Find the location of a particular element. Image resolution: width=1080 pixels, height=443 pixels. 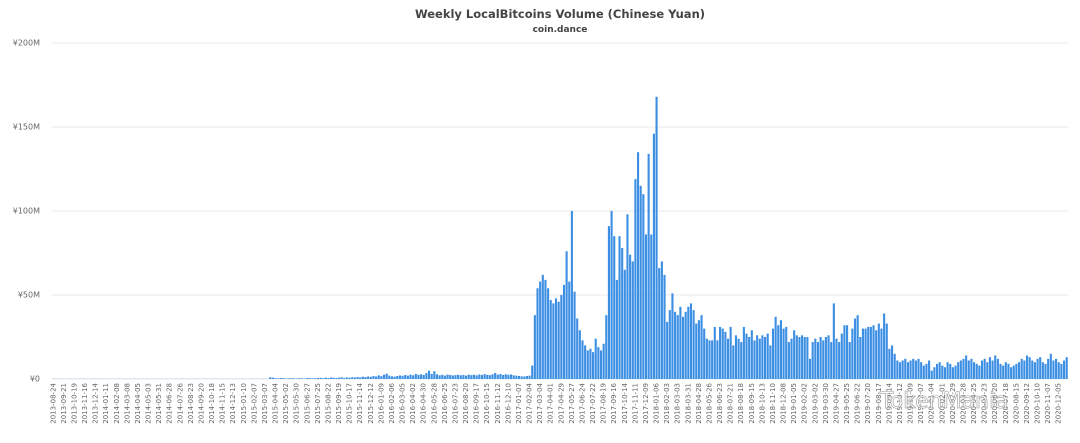

x-tick-label: 2016-11-12 is located at coordinates (498, 403).